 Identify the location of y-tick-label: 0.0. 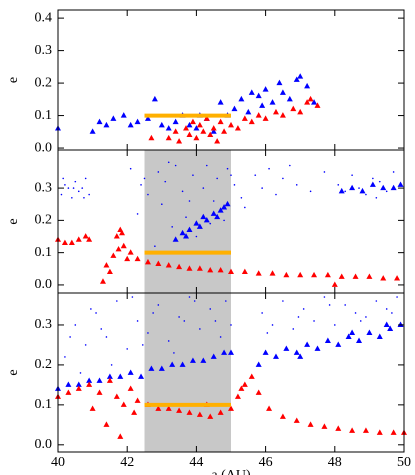
(44, 284).